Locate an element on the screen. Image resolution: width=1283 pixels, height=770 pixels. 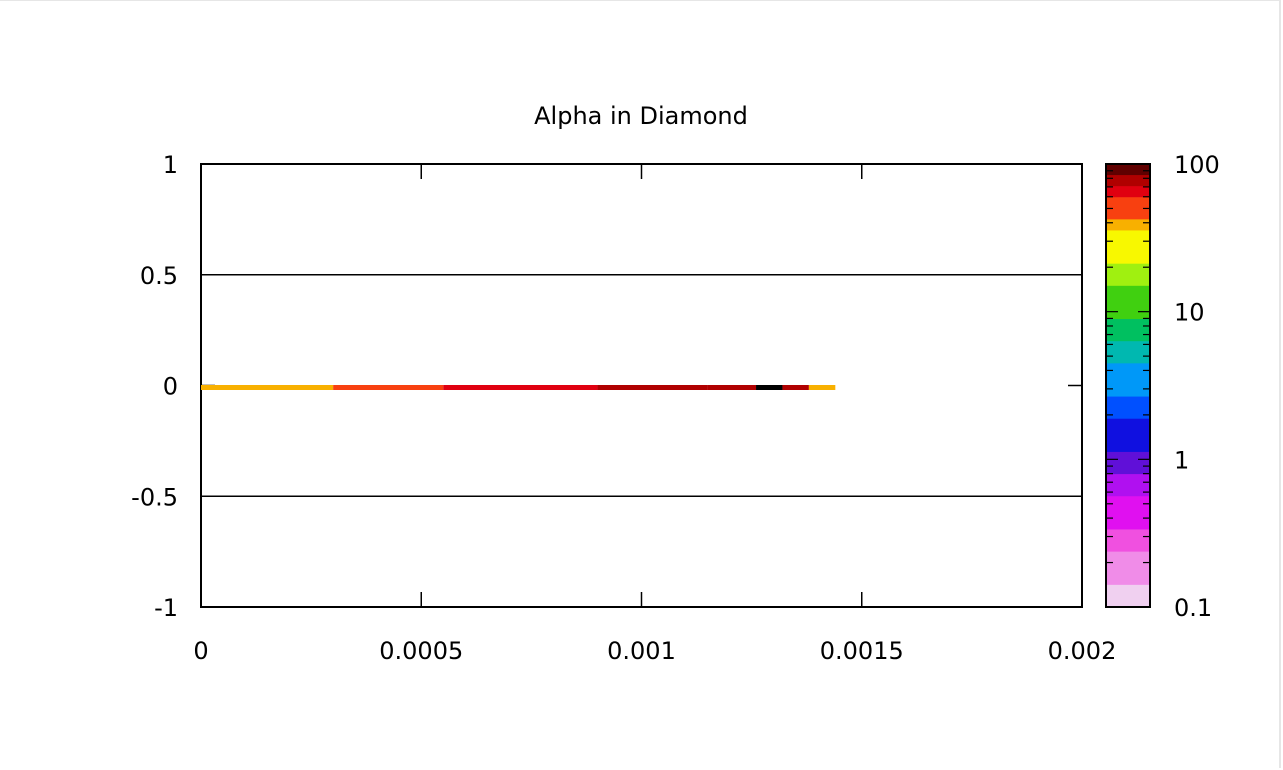
x-tick-label: 0 is located at coordinates (200, 651).